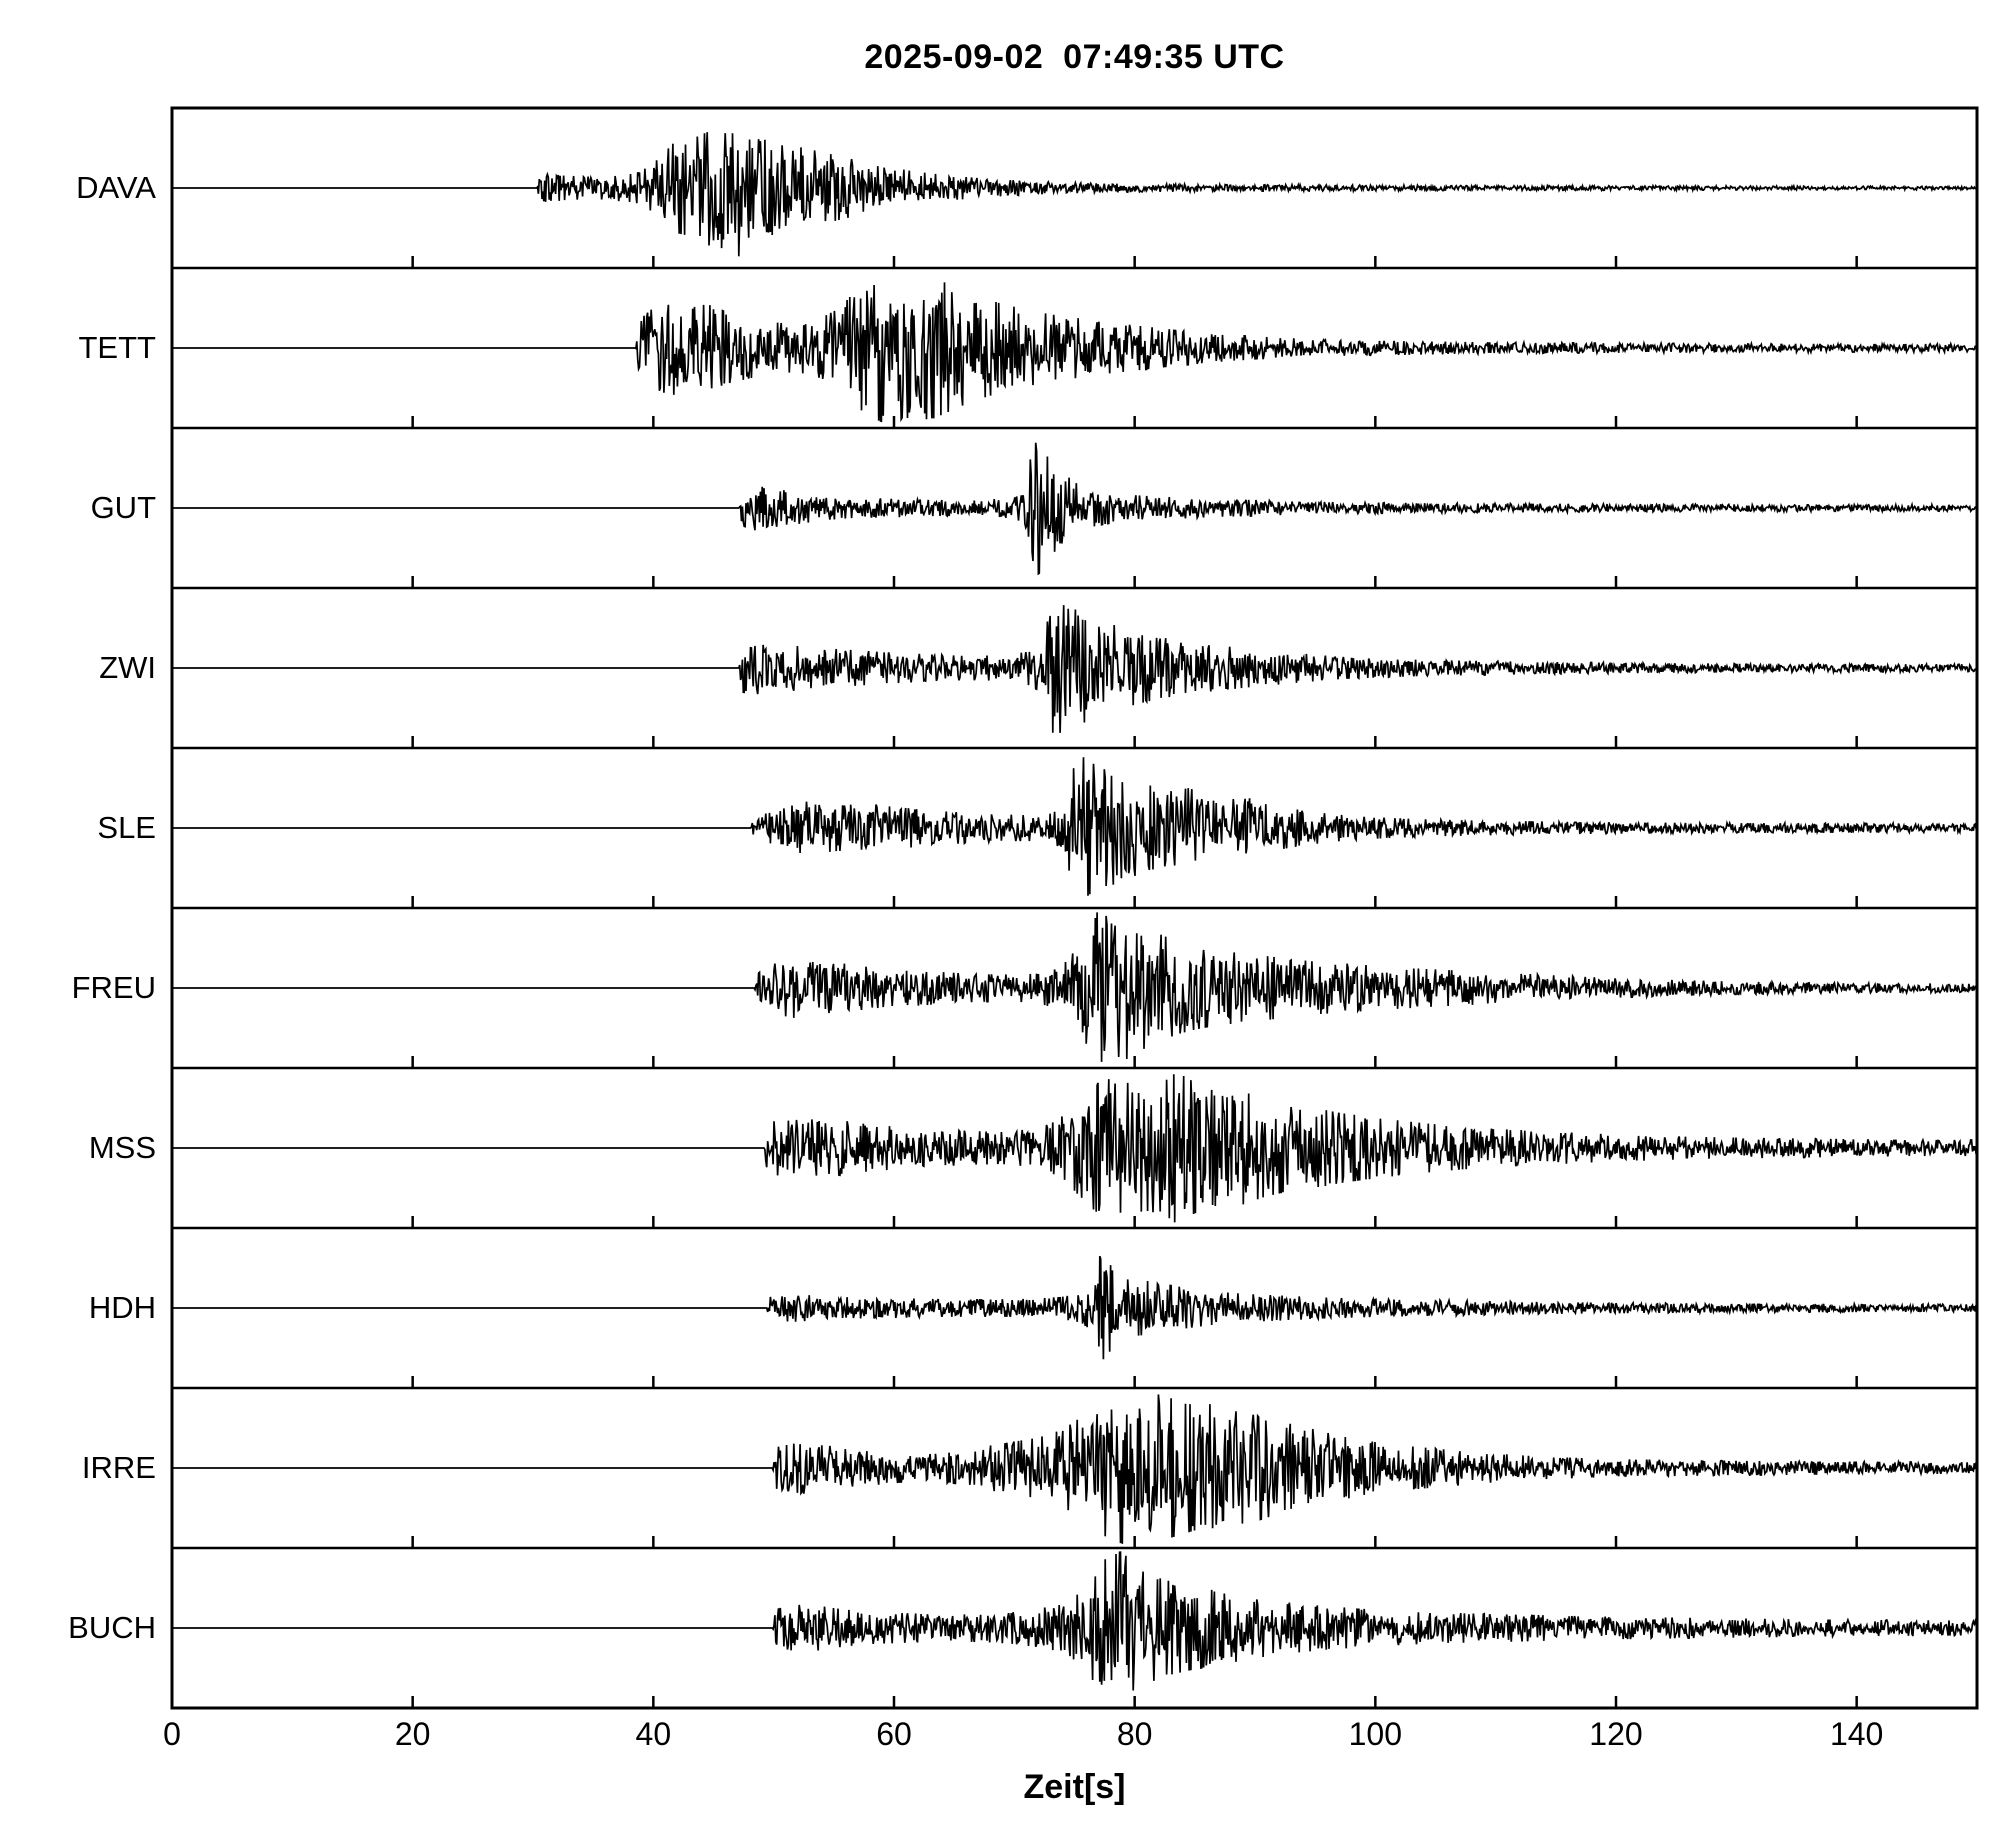  What do you see at coordinates (1075, 826) in the screenshot?
I see `trace-sle` at bounding box center [1075, 826].